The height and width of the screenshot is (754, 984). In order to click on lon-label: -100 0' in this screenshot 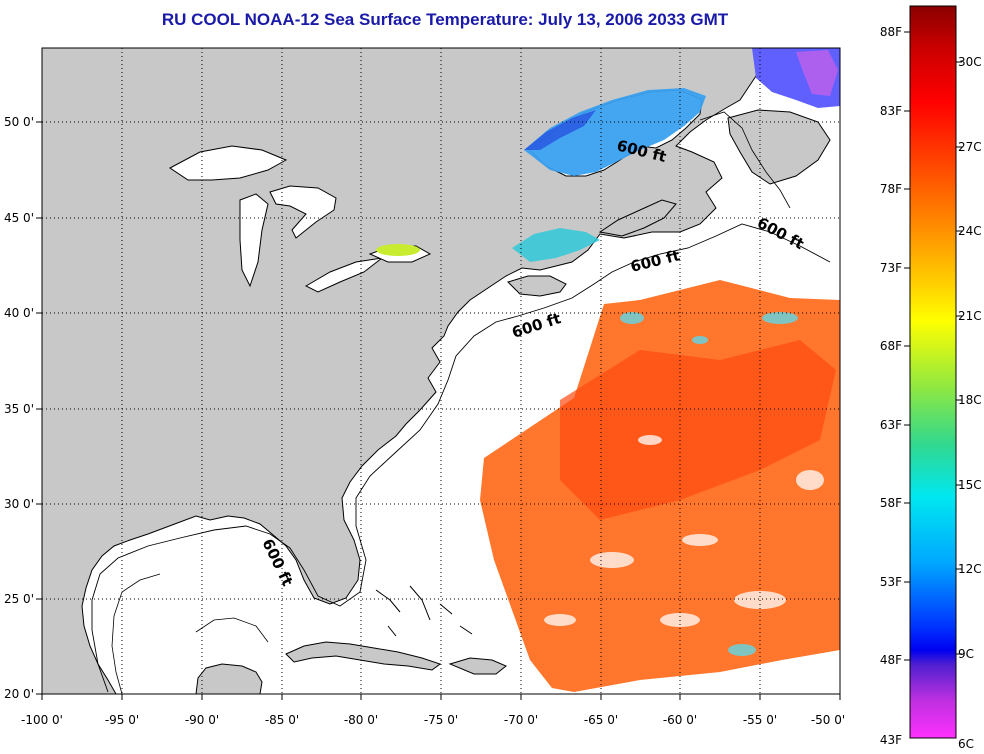, I will do `click(42, 720)`.